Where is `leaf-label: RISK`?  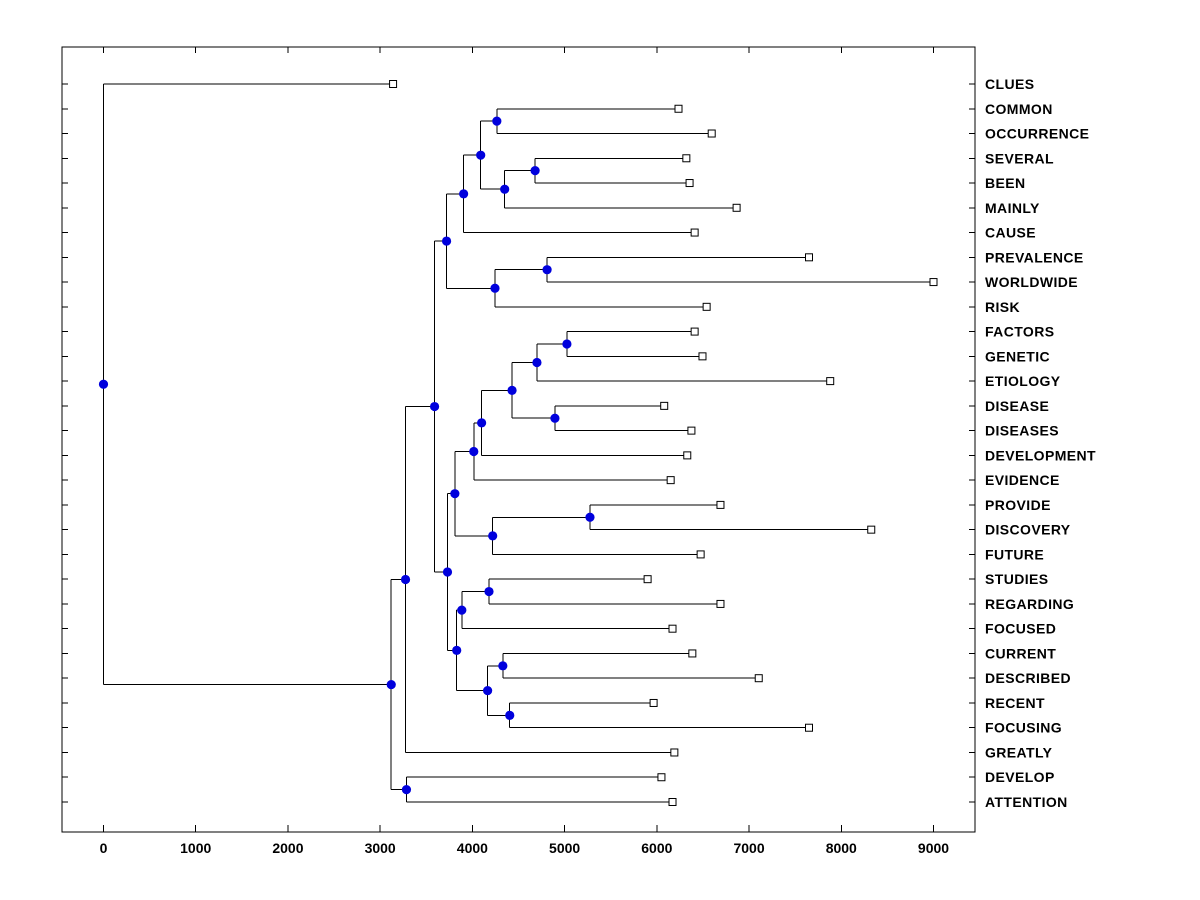
leaf-label: RISK is located at coordinates (1002, 307).